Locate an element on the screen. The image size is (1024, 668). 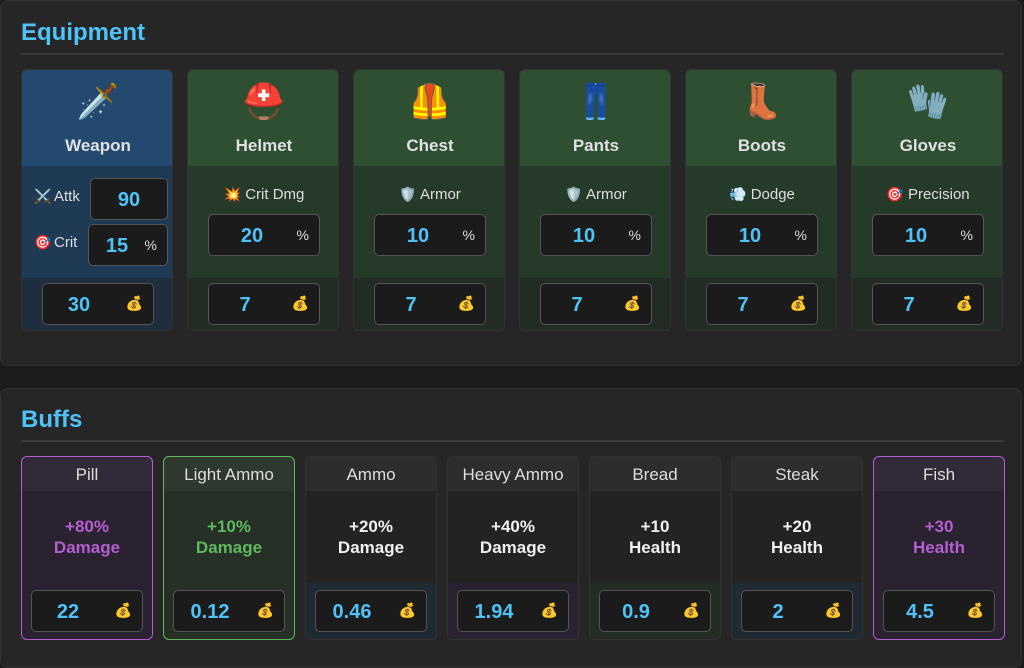
buff-footer: 0.9 💰 is located at coordinates (655, 611).